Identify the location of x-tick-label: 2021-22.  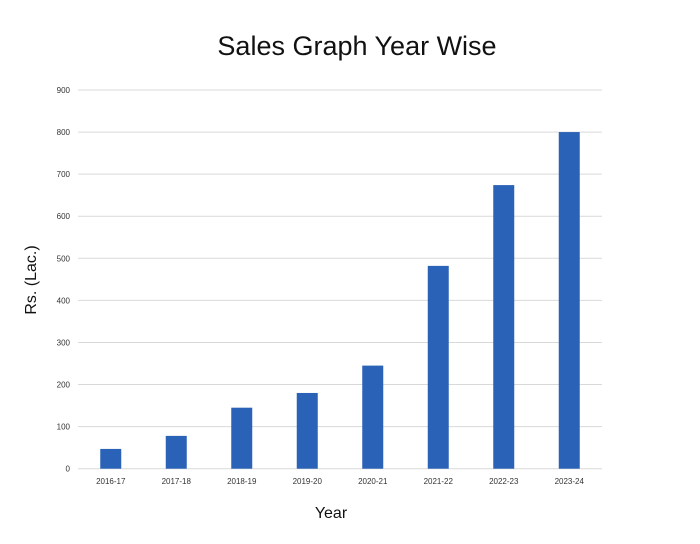
(439, 481).